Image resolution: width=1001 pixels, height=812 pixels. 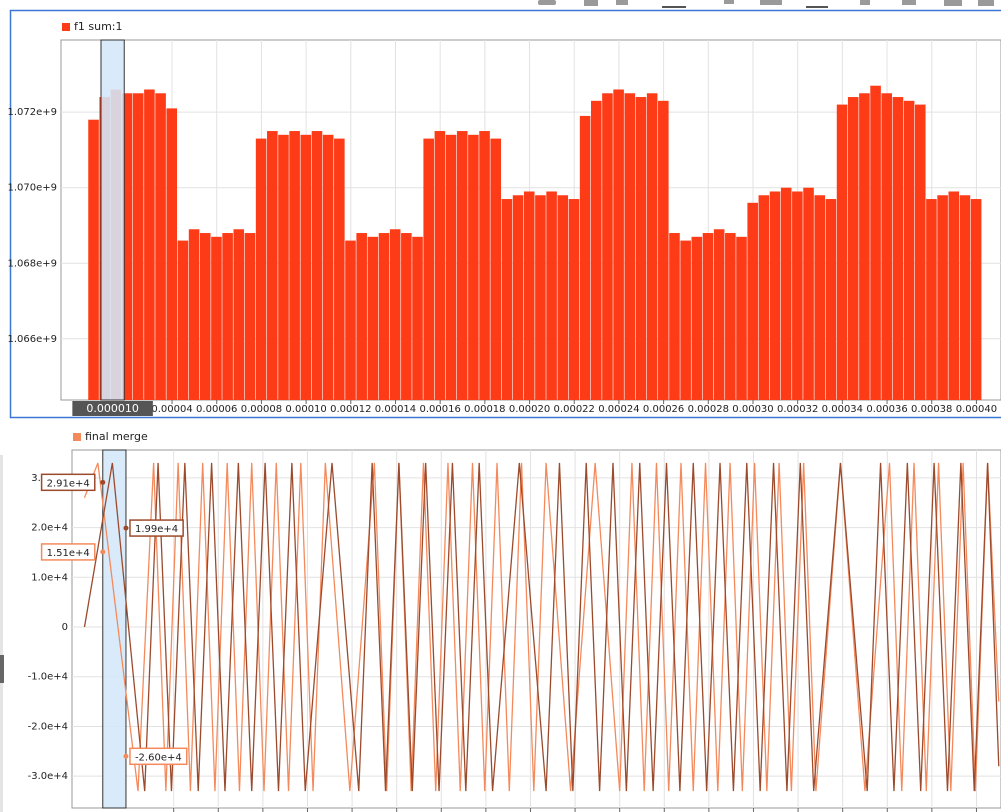 I want to click on x-tick-label: 0.00030, so click(x=752, y=409).